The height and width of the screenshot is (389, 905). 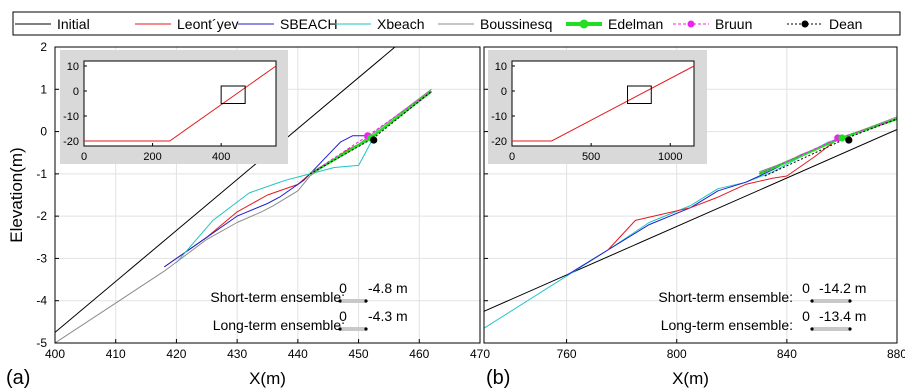 What do you see at coordinates (388, 288) in the screenshot?
I see `annotation-end: -4.8 m` at bounding box center [388, 288].